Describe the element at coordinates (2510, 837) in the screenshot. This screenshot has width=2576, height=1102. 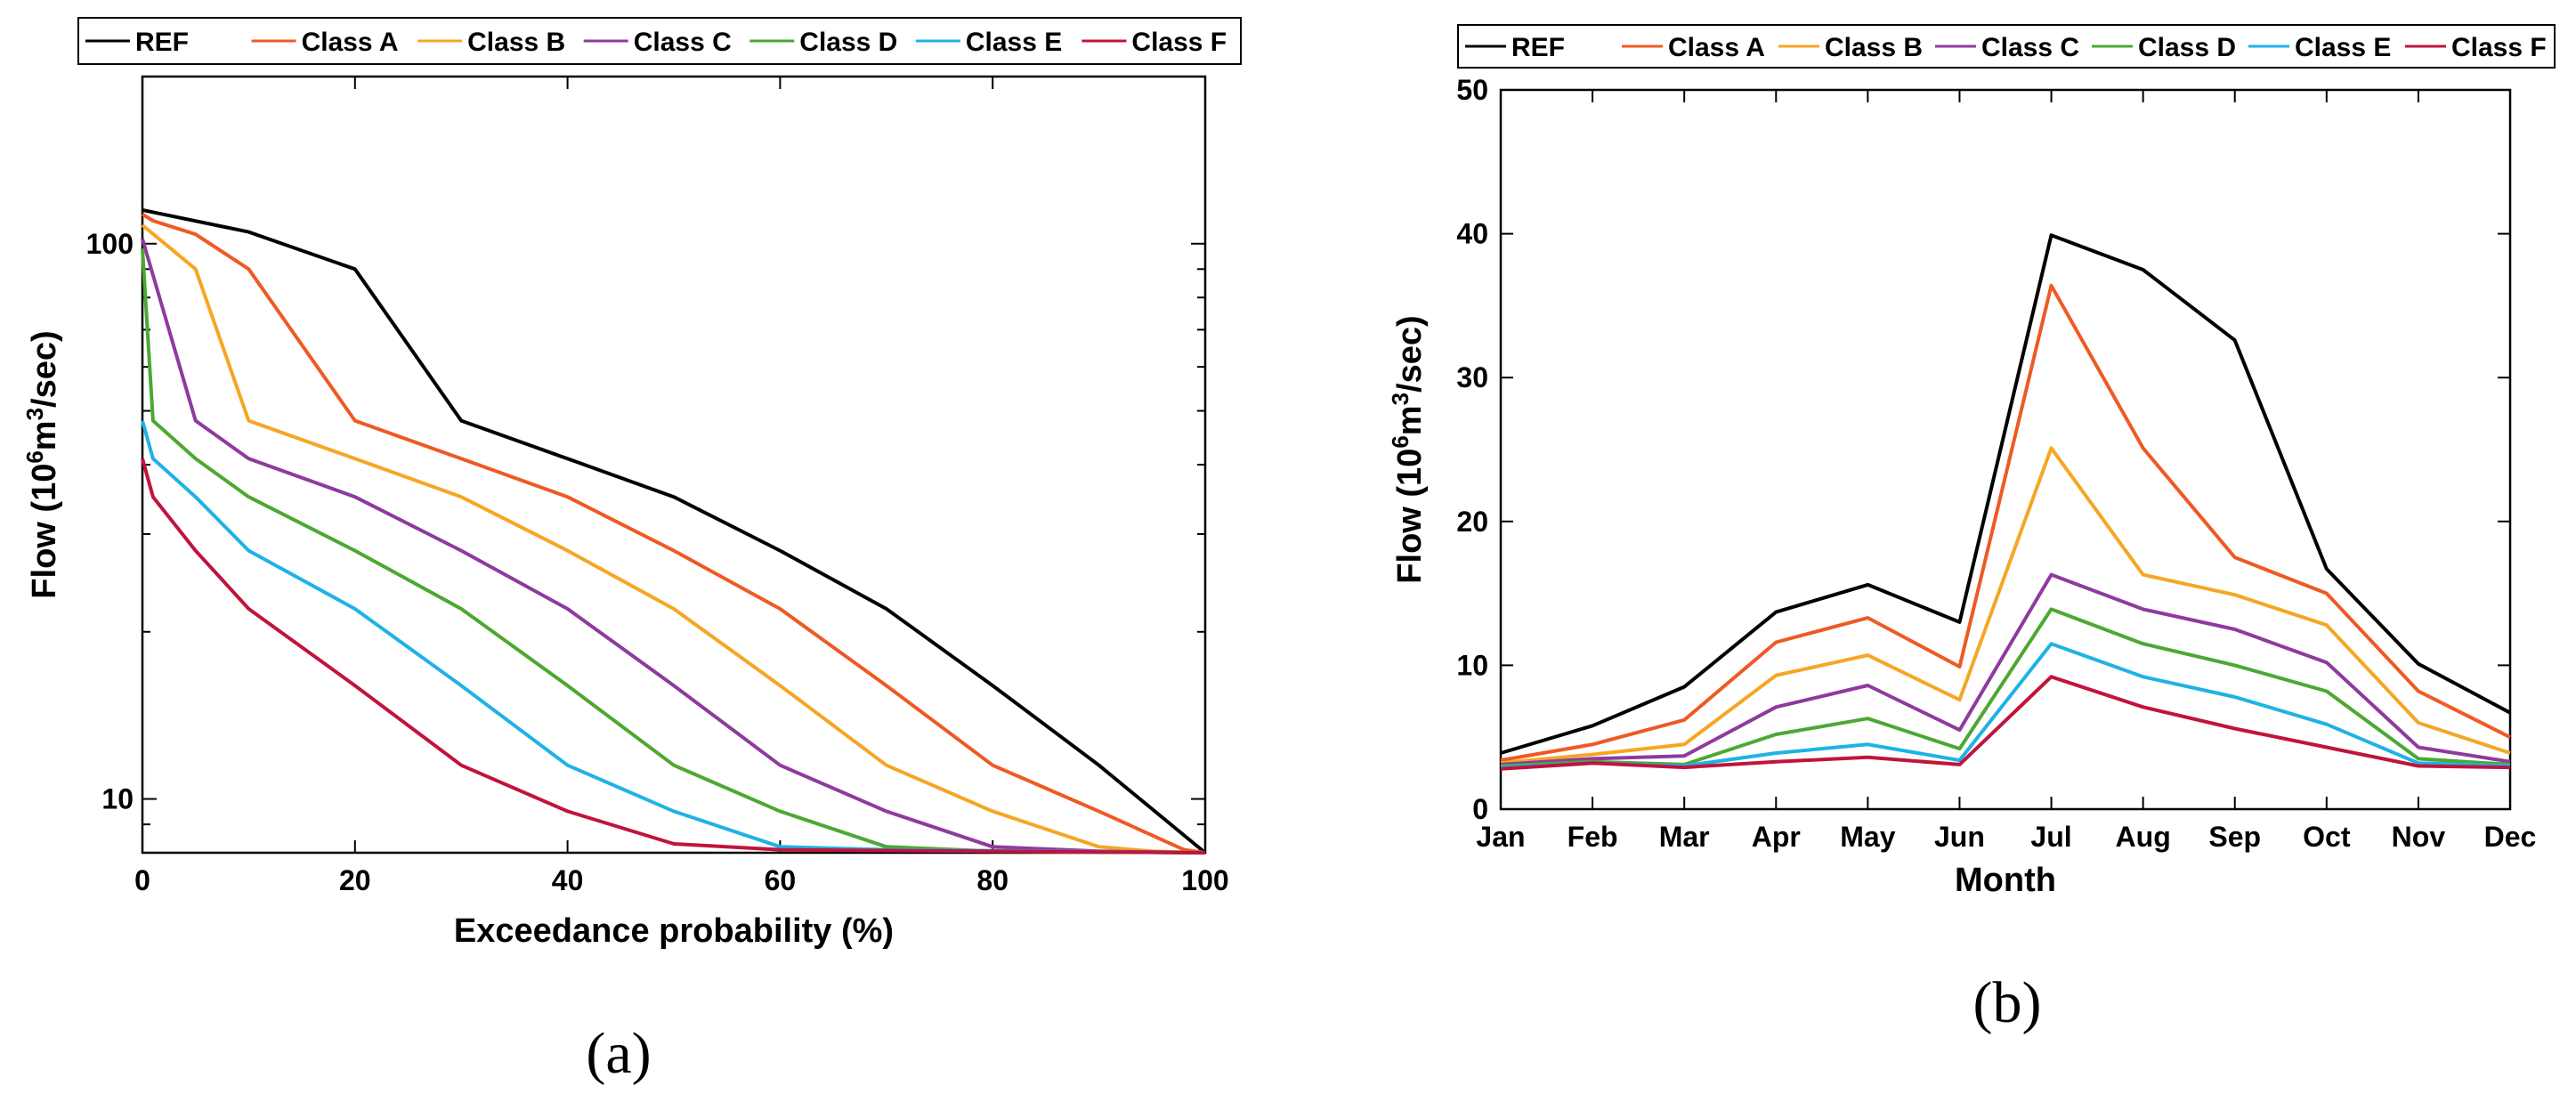
I see `x-tick-label-11: Dec` at that location.